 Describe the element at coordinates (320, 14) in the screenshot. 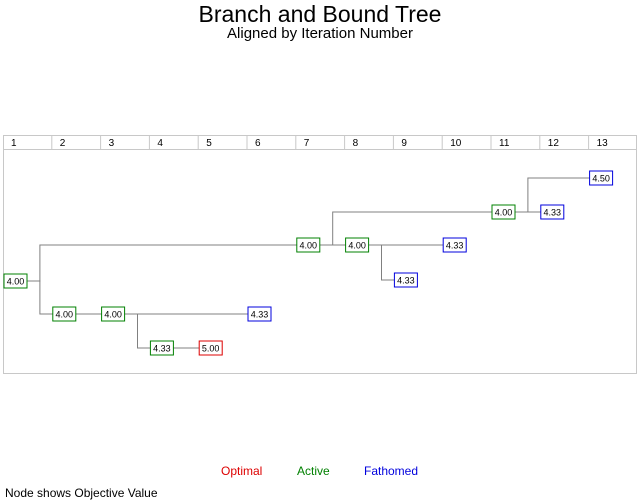

I see `chart-title: Branch and Bound Tree` at that location.